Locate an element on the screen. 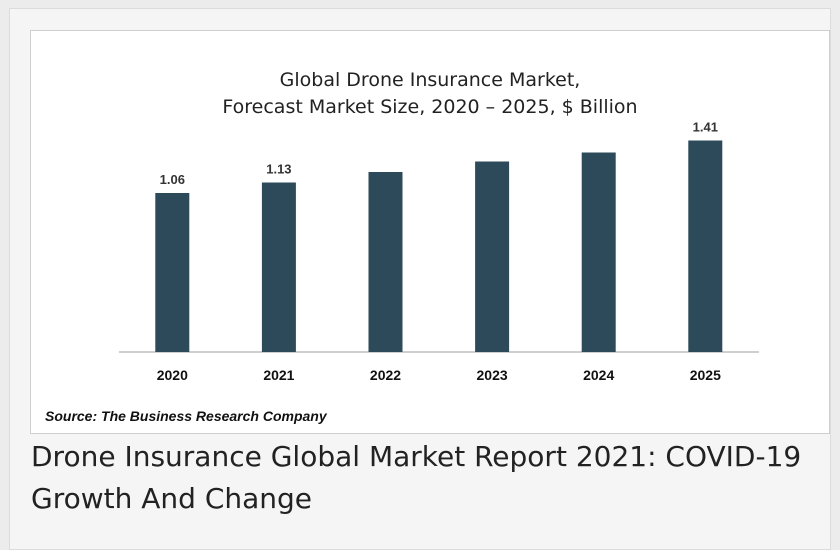 This screenshot has height=550, width=840. chart-title: Global Drone Insurance Market, is located at coordinates (430, 80).